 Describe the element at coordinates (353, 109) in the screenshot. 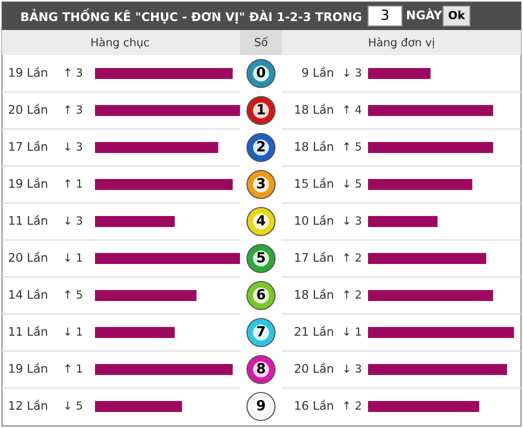

I see `text: ↑ 4` at that location.